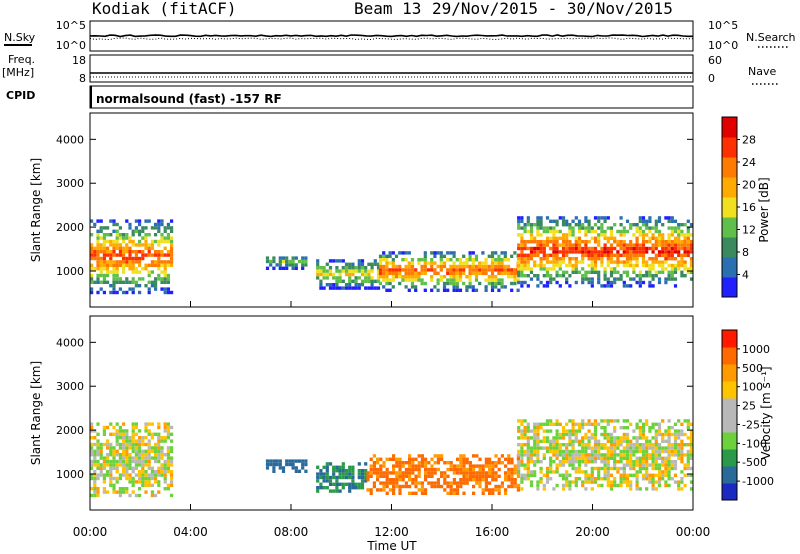  I want to click on freq-panel-frame, so click(391, 68).